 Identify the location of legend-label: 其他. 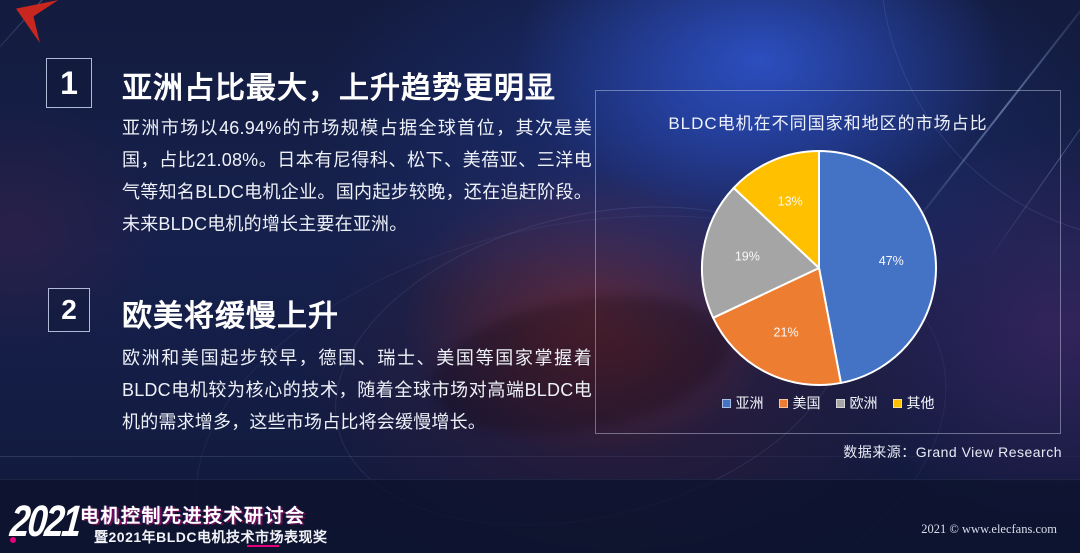
(920, 403).